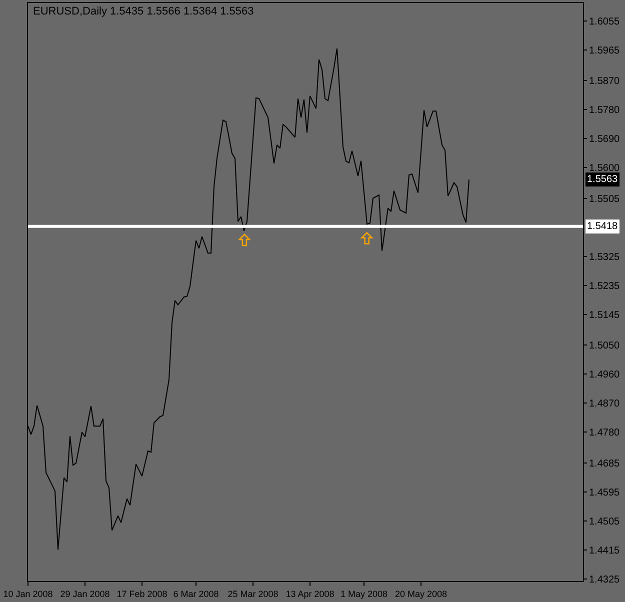 The image size is (625, 602). What do you see at coordinates (142, 593) in the screenshot?
I see `x-tick-label: 17 Feb 2008` at bounding box center [142, 593].